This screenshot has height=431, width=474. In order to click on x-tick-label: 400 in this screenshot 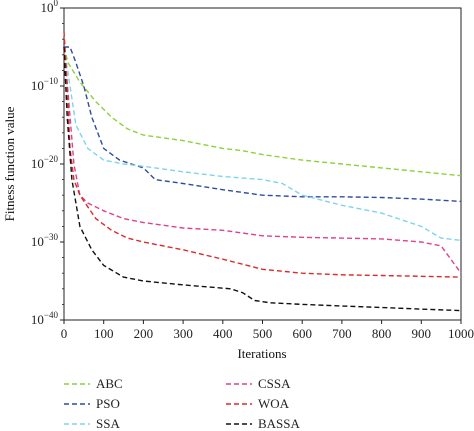, I will do `click(223, 333)`.